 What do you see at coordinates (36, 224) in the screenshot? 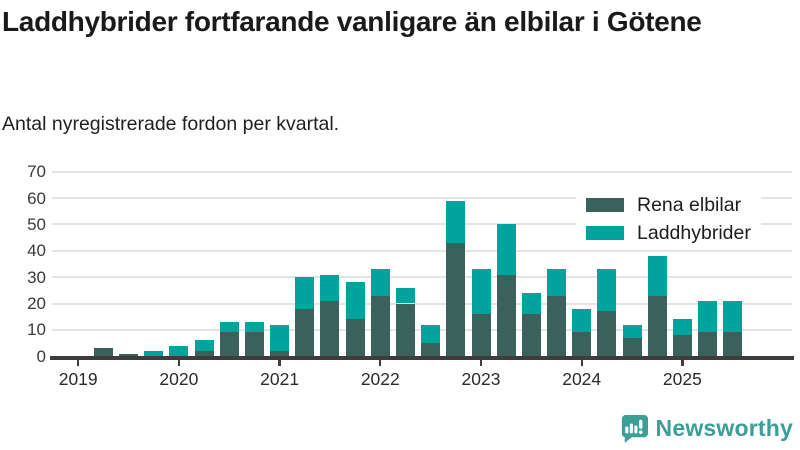
I see `y-axis-tick-label: 50` at bounding box center [36, 224].